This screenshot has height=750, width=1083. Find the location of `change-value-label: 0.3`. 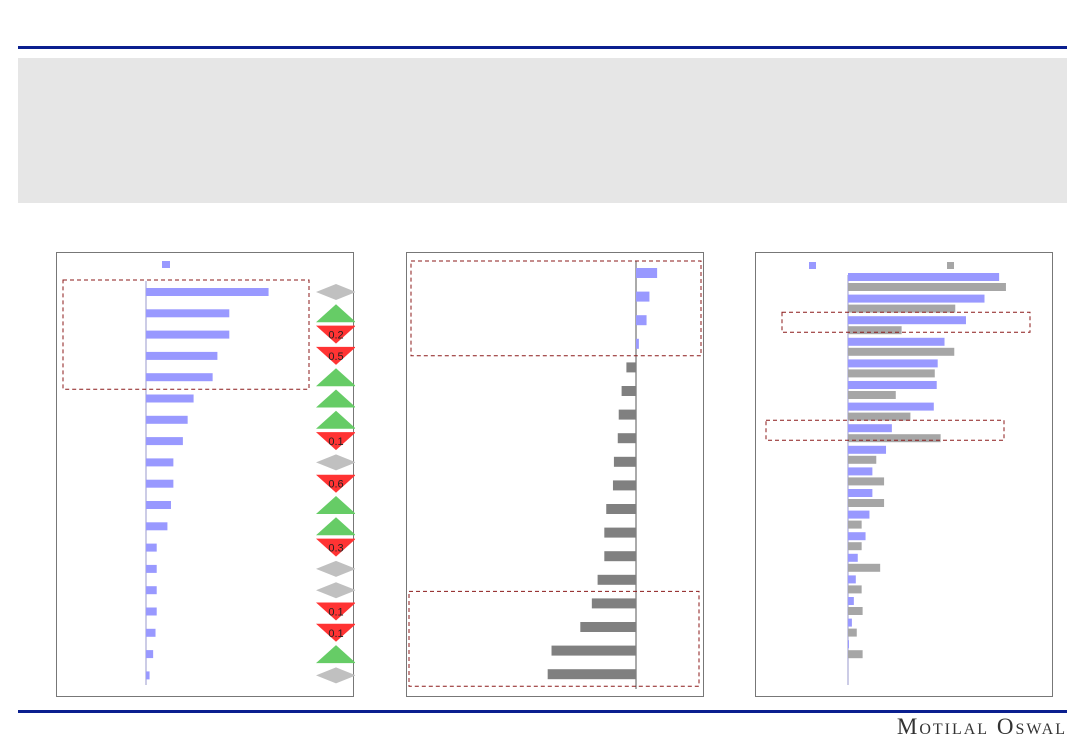

change-value-label: 0.3 is located at coordinates (335, 549).